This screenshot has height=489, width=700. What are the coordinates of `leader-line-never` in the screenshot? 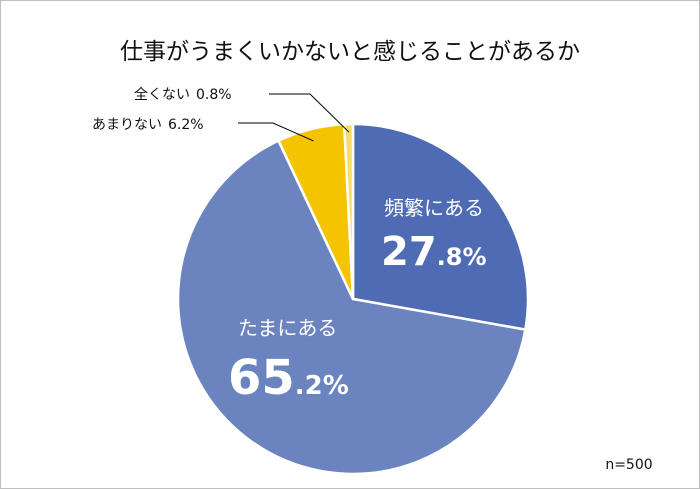 It's located at (309, 113).